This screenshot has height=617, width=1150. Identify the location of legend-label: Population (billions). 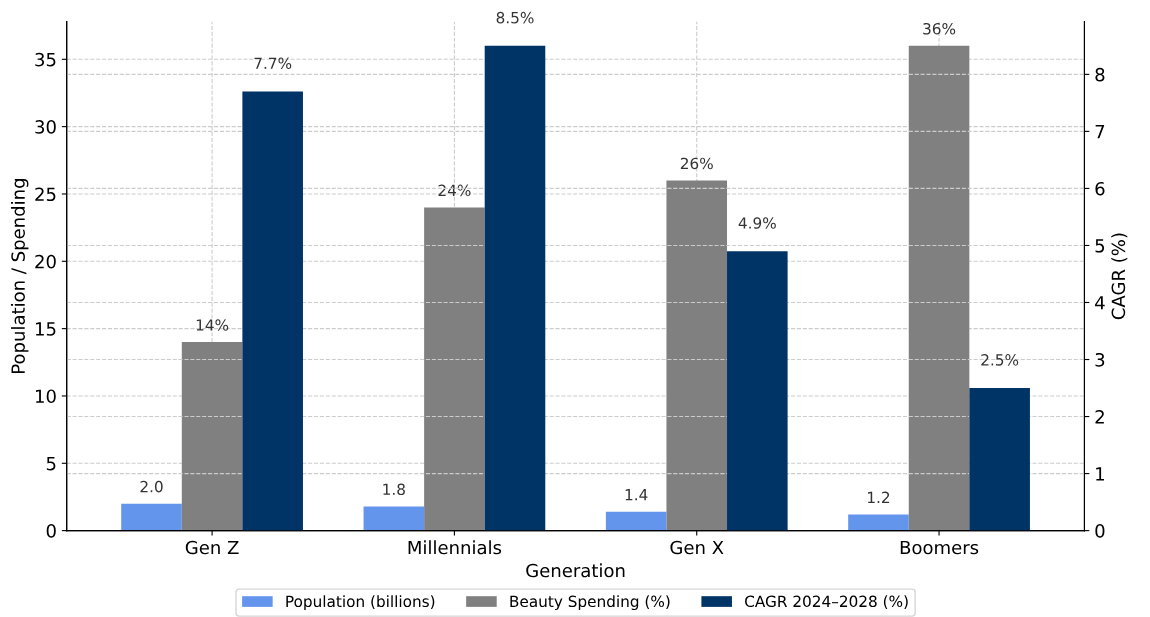
(360, 603).